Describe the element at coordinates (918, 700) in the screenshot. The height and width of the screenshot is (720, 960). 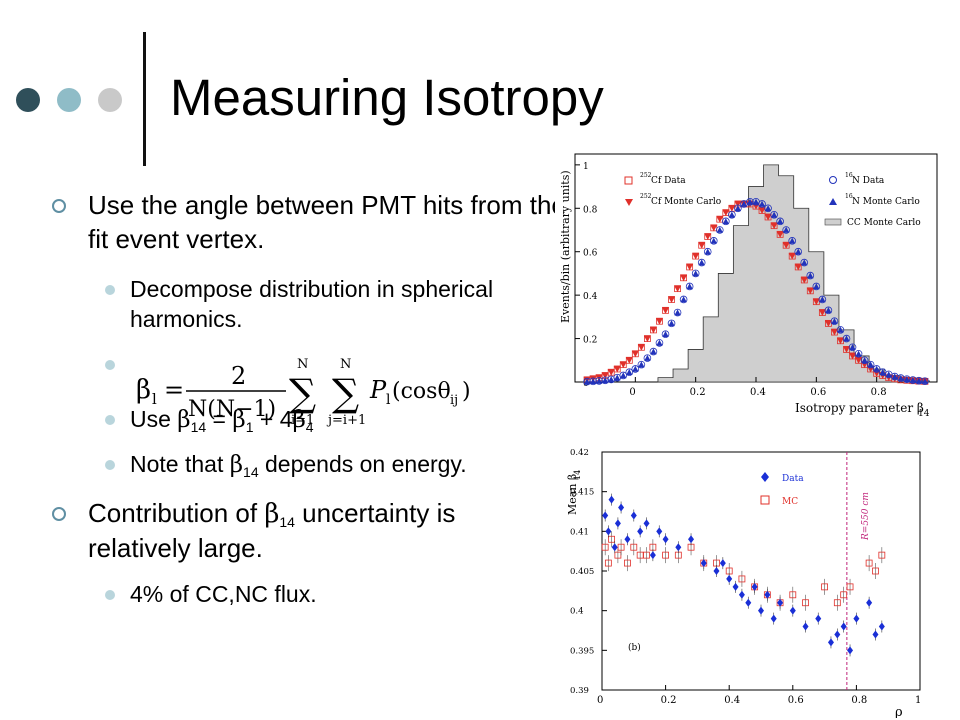
I see `chart2-x-tick-label: 1` at that location.